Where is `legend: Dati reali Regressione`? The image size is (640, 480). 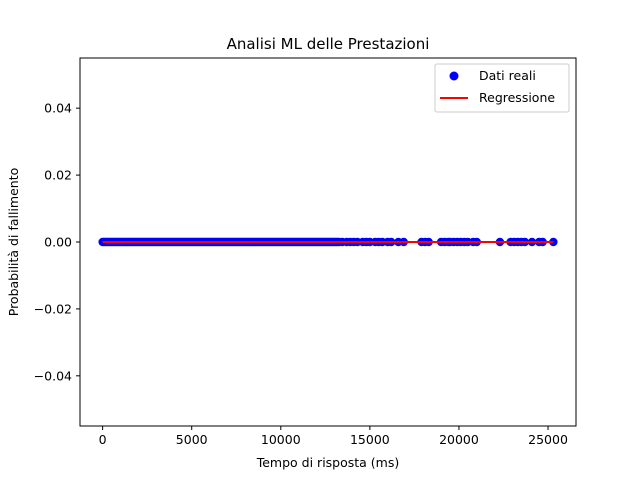 legend: Dati reali Regressione is located at coordinates (502, 88).